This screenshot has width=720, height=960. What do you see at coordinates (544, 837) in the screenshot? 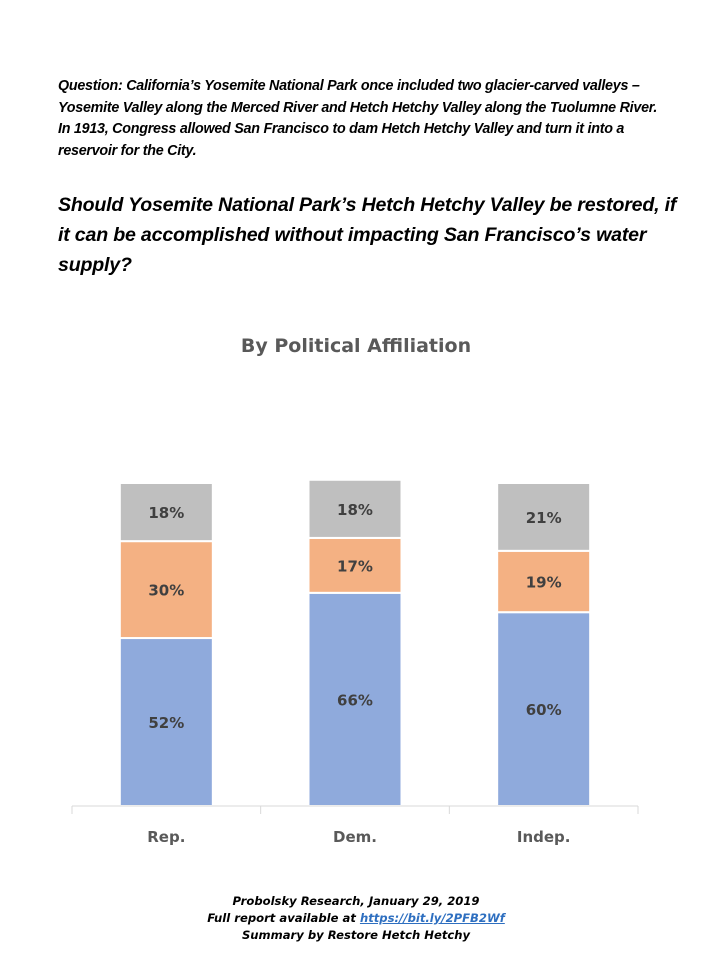
I see `x-tick-label: Indep.` at bounding box center [544, 837].